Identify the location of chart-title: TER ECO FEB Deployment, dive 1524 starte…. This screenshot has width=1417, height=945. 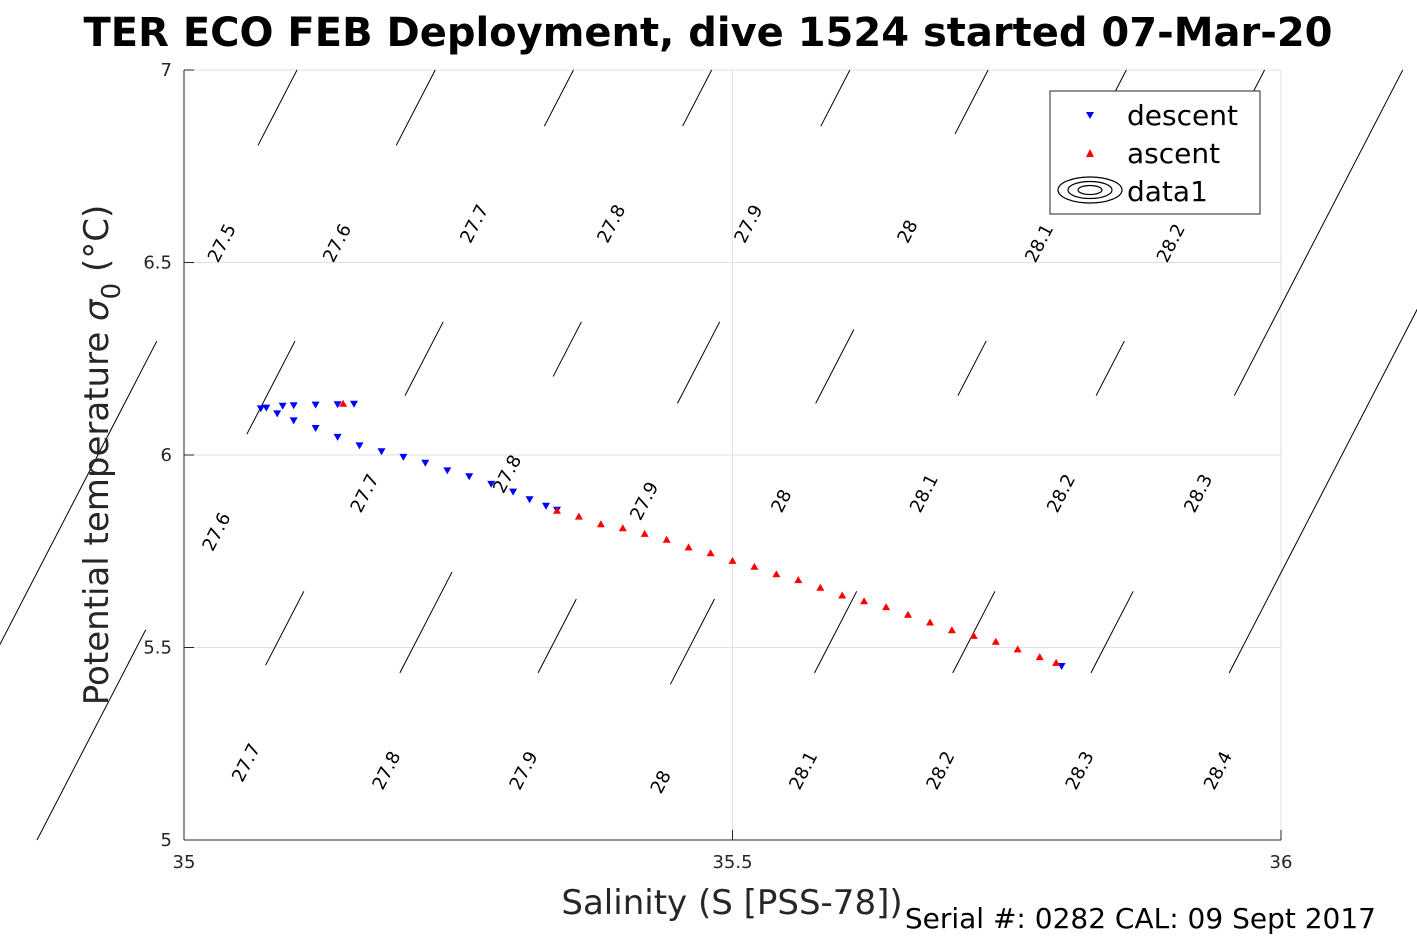
(707, 33).